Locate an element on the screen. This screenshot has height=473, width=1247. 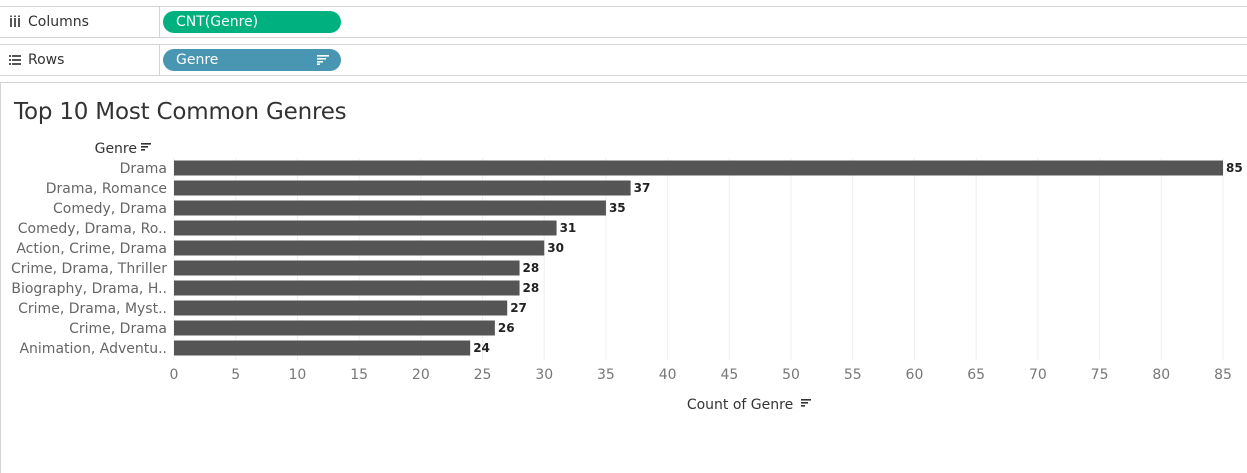
x-tick-label-1: 5 is located at coordinates (235, 375).